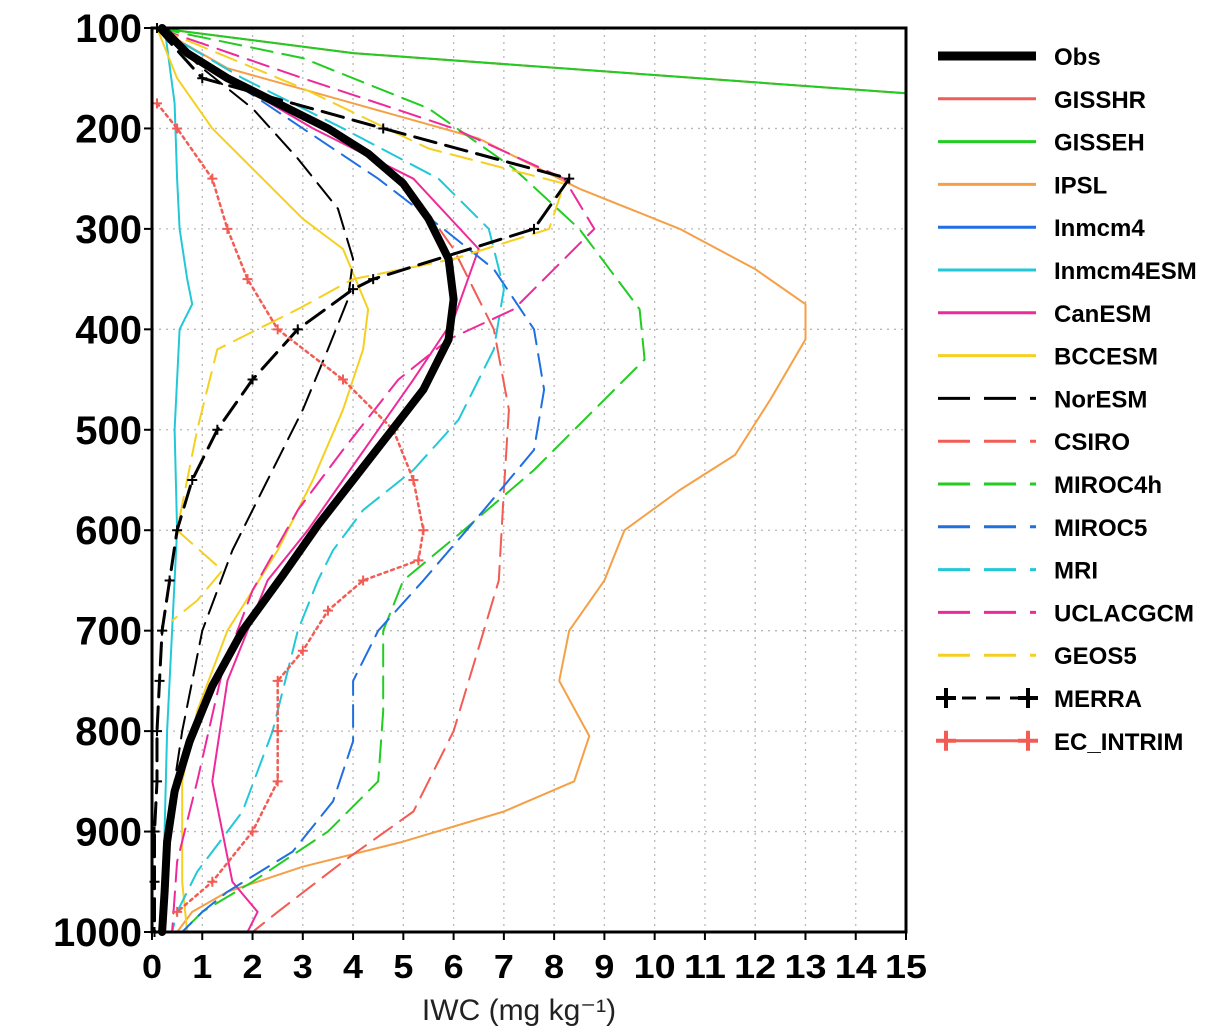 The height and width of the screenshot is (1032, 1228). Describe the element at coordinates (108, 431) in the screenshot. I see `y-tick-label: 500` at that location.